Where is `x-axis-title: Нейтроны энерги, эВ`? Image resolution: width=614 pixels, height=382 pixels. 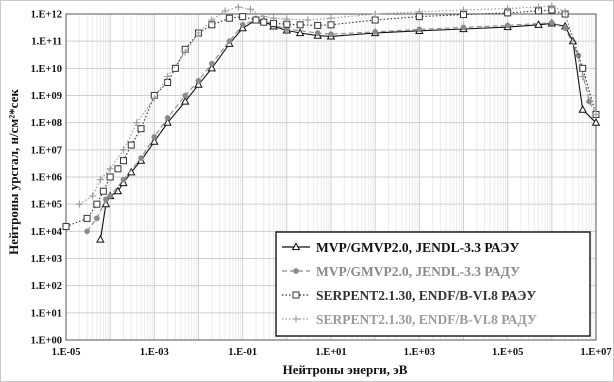 x-axis-title: Нейтроны энерги, эВ is located at coordinates (345, 369).